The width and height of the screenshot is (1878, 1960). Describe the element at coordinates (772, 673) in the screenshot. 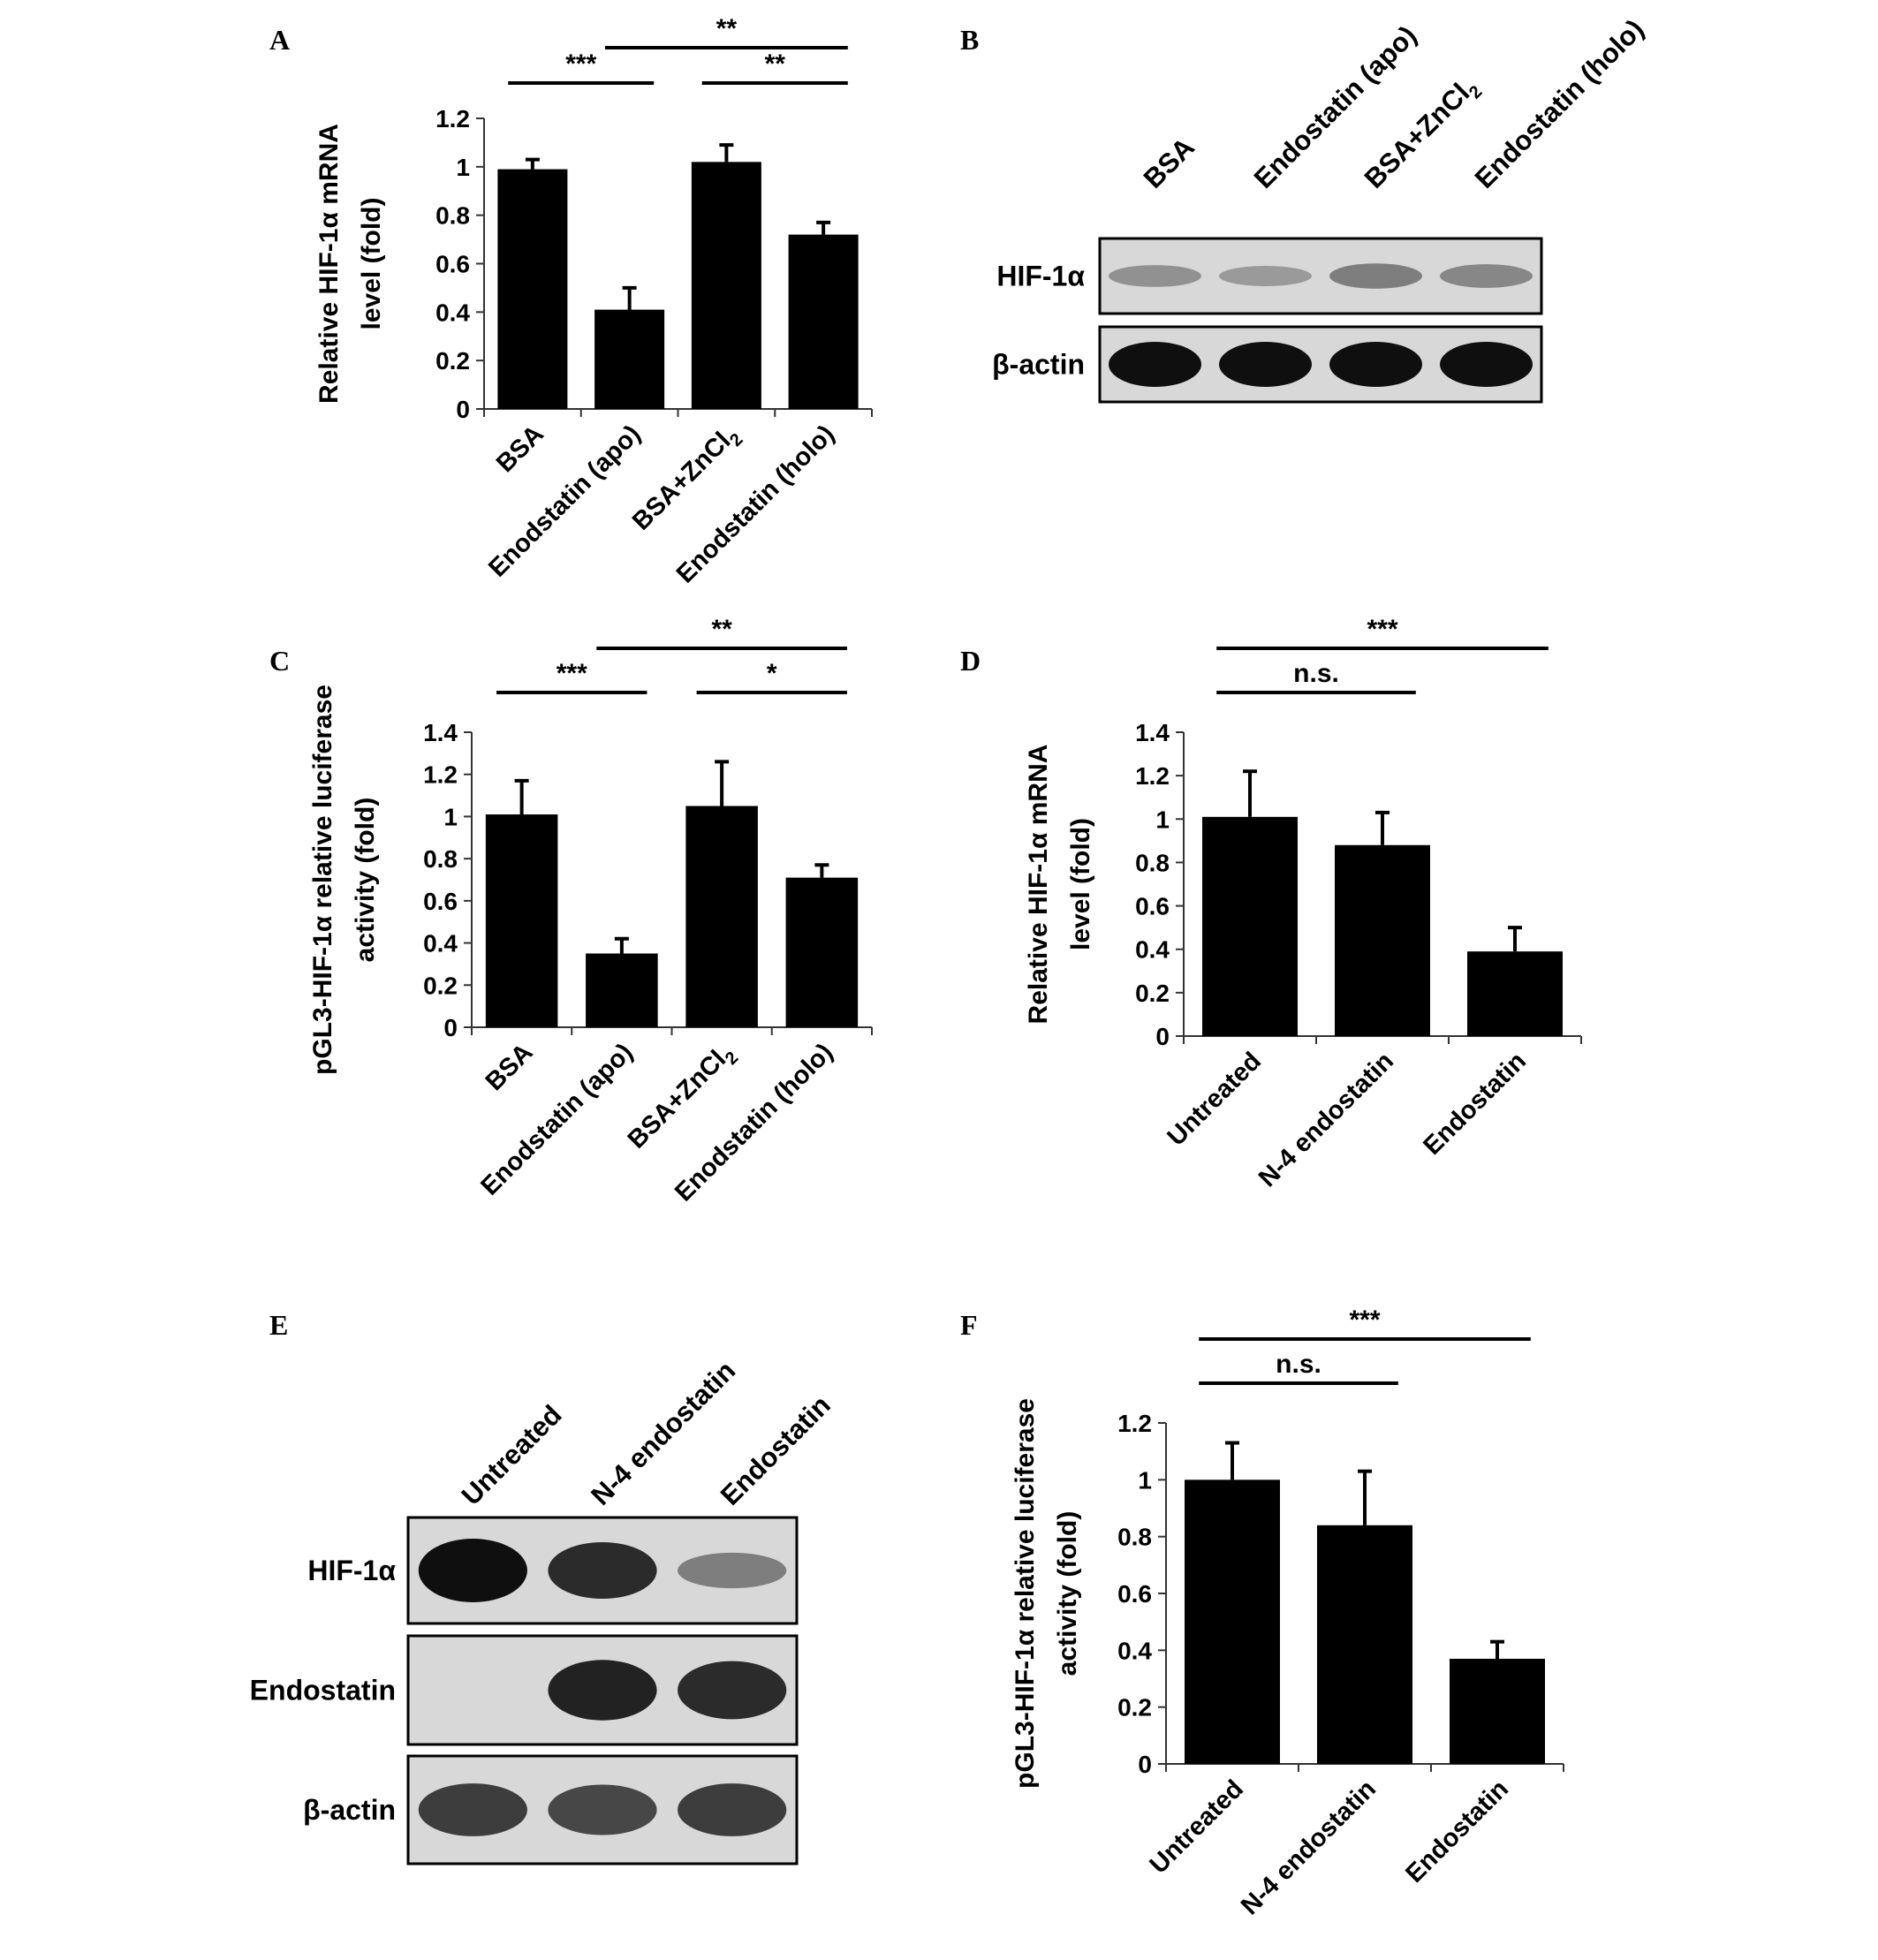

I see `chart-c-significance-label: *` at that location.